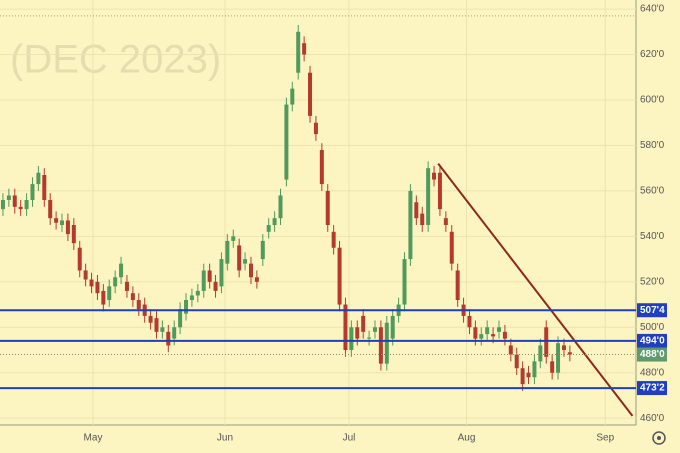 The height and width of the screenshot is (453, 680). I want to click on y-tick-label: 520'0, so click(652, 281).